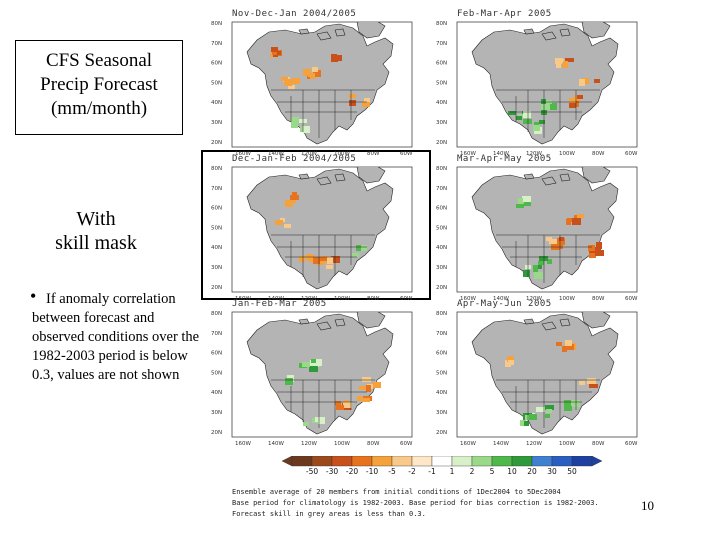 The image size is (720, 540). What do you see at coordinates (504, 14) in the screenshot?
I see `panel-season-label: Feb-Mar-Apr 2005` at bounding box center [504, 14].